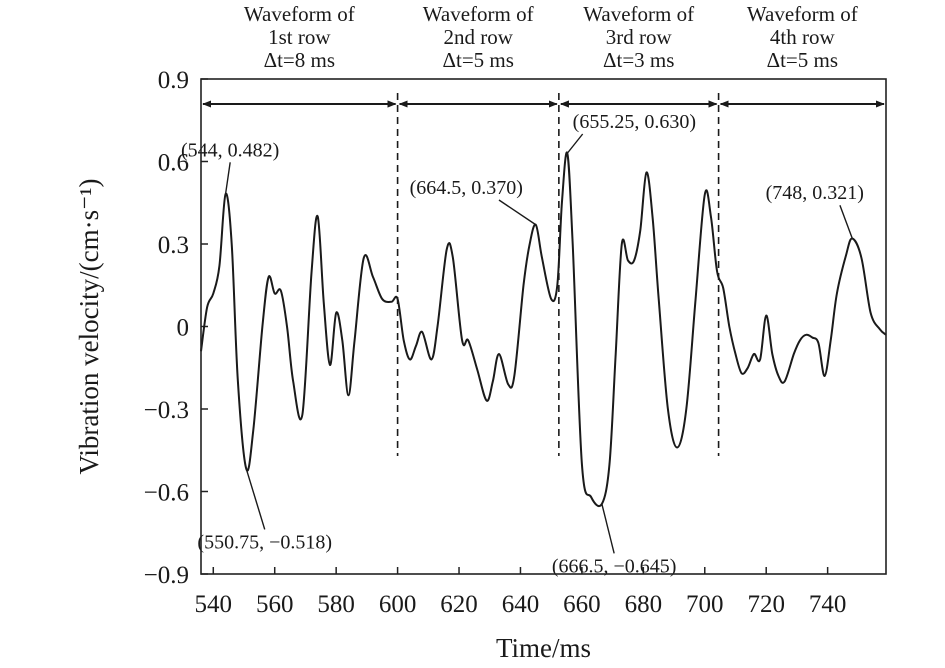 Image resolution: width=945 pixels, height=668 pixels. What do you see at coordinates (166, 493) in the screenshot?
I see `y-tick-label: −0.6` at bounding box center [166, 493].